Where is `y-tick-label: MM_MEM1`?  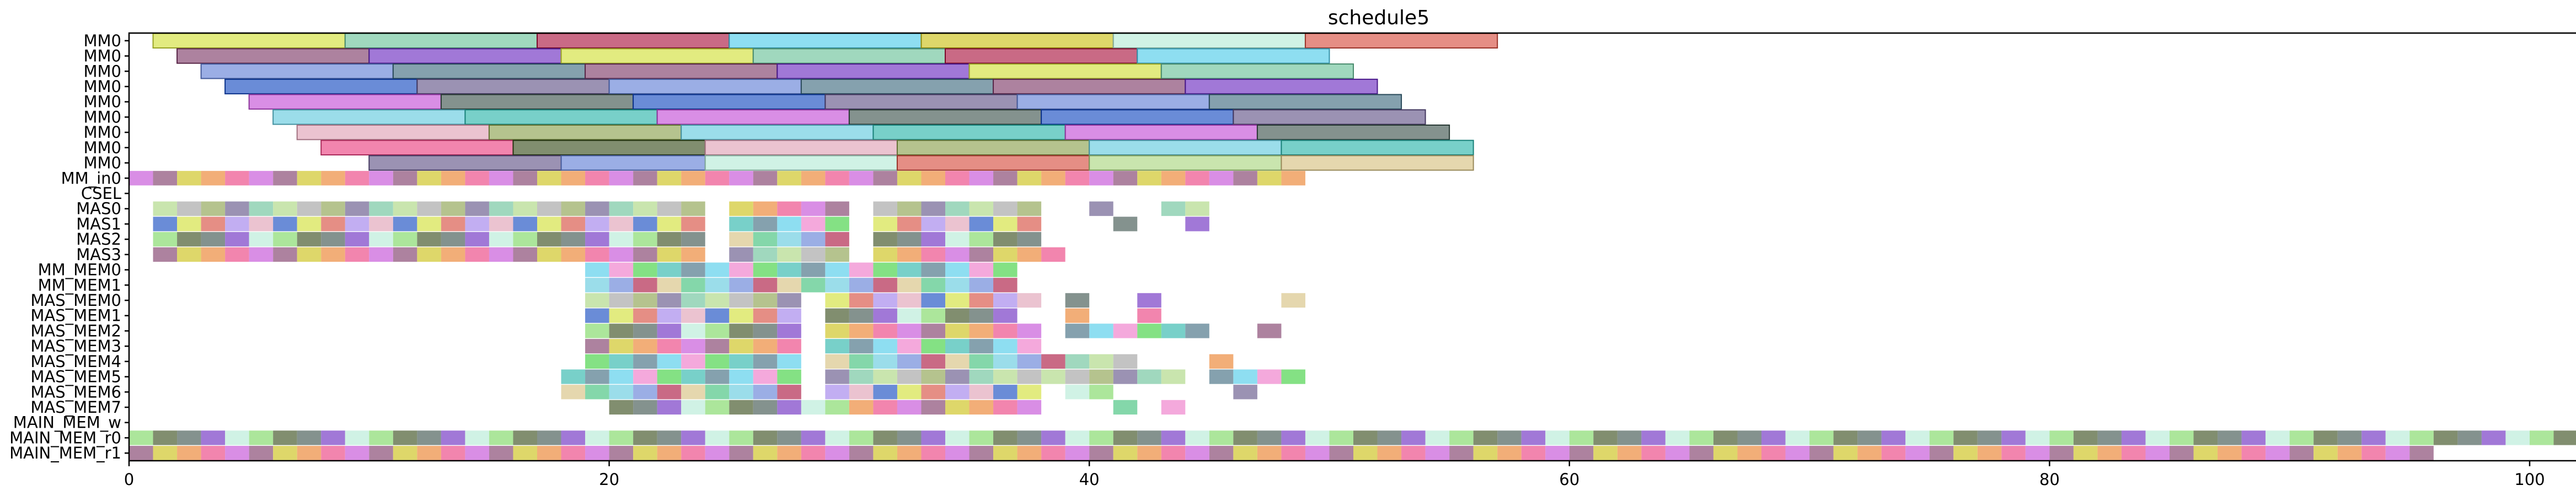 y-tick-label: MM_MEM1 is located at coordinates (79, 285).